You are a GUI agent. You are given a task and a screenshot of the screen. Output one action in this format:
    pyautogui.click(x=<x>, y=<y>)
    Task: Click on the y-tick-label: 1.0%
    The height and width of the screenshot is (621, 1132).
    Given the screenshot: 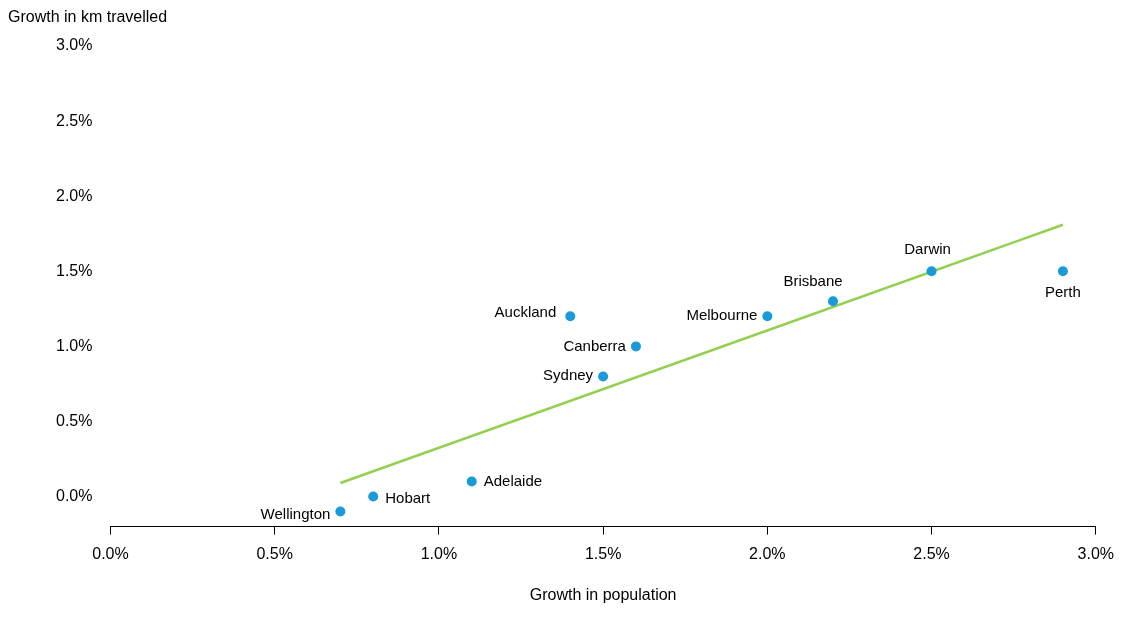 What is the action you would take?
    pyautogui.click(x=74, y=345)
    